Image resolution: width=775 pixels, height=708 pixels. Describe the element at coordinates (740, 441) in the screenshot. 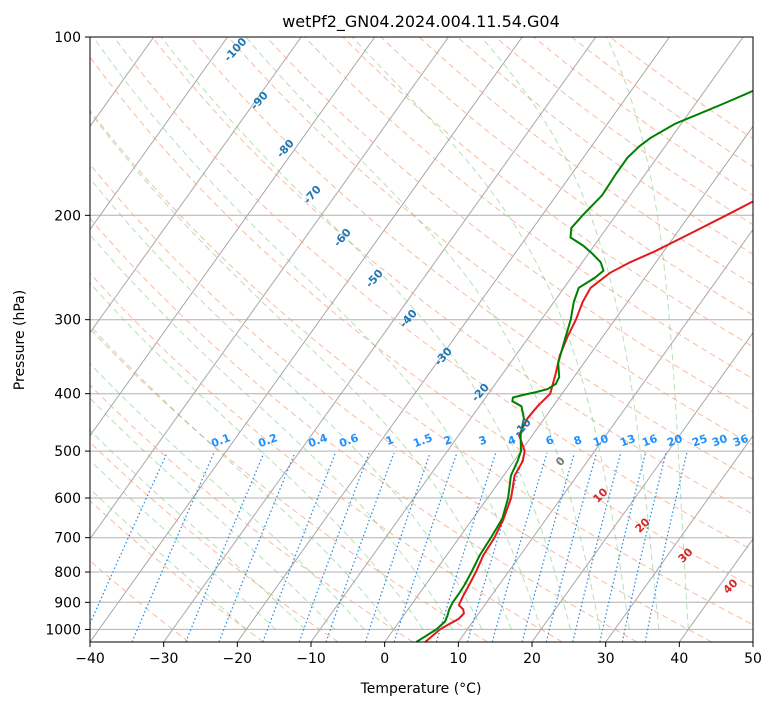

I see `mixing-ratio-label: 36` at that location.